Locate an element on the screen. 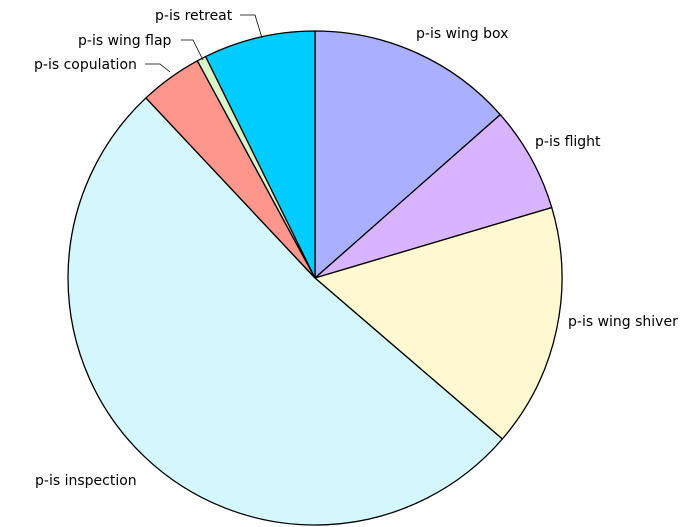 The width and height of the screenshot is (700, 527). slice-label-p-is-flight: p-is flight is located at coordinates (568, 142).